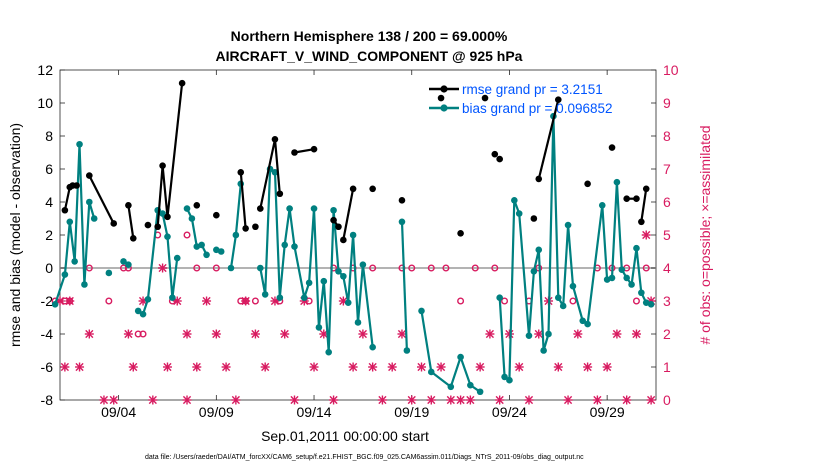  Describe the element at coordinates (667, 367) in the screenshot. I see `right-tick-label: 1` at that location.